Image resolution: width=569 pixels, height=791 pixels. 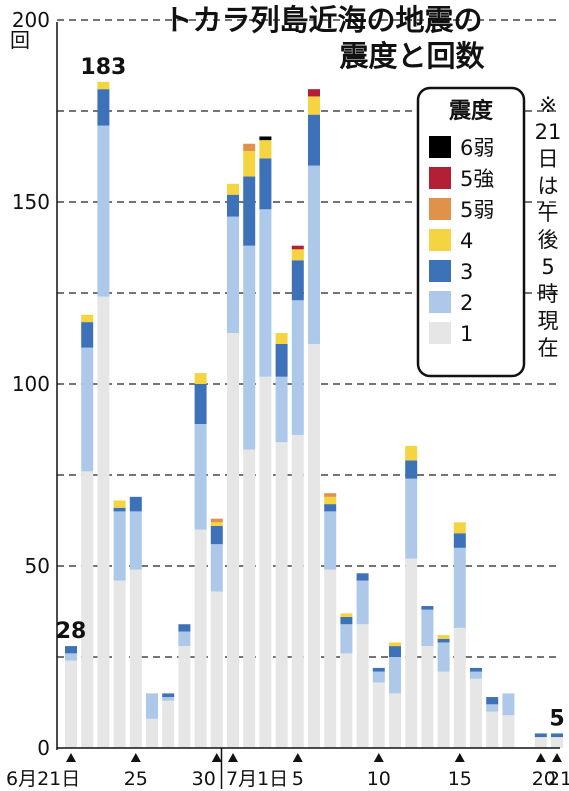 I want to click on note-char: 在, so click(x=548, y=348).